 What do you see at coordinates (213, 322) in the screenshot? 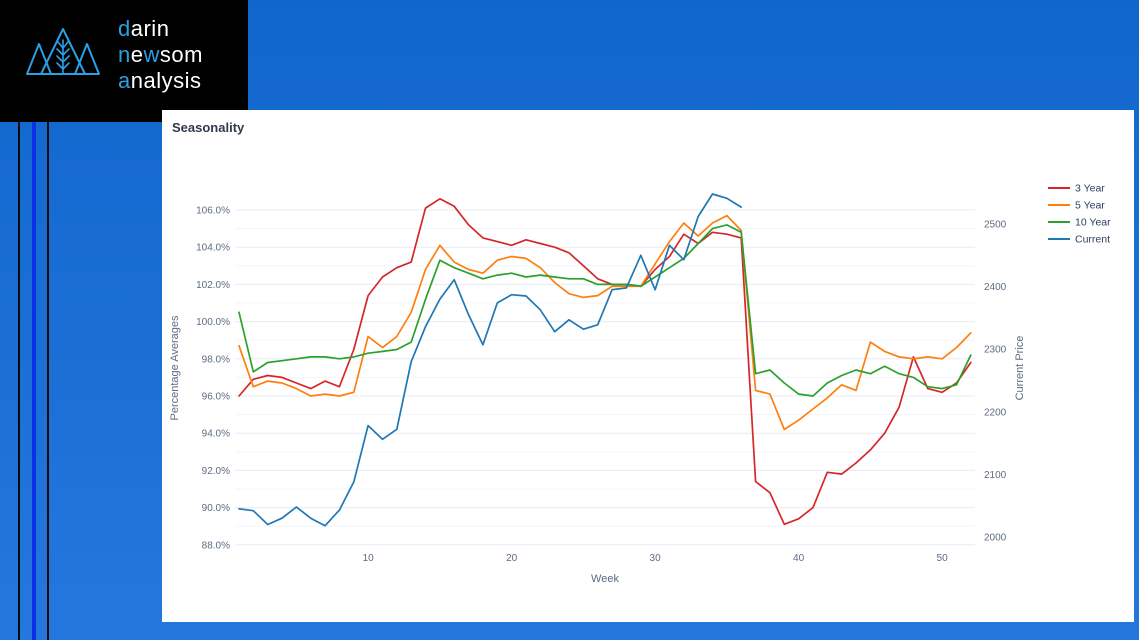
I see `left-axis-tick-label: 100.0%` at bounding box center [213, 322].